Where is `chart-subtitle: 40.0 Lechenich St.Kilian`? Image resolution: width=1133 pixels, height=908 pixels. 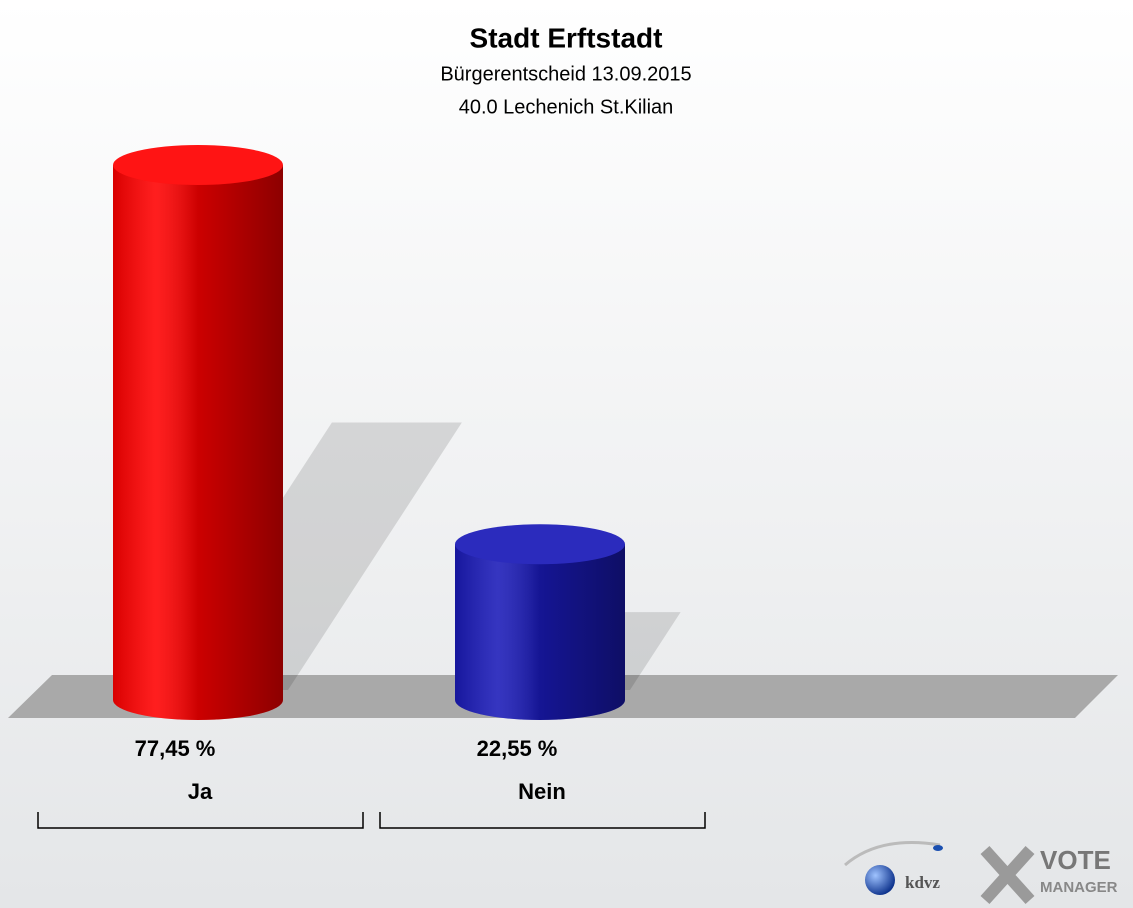
chart-subtitle: 40.0 Lechenich St.Kilian is located at coordinates (566, 107).